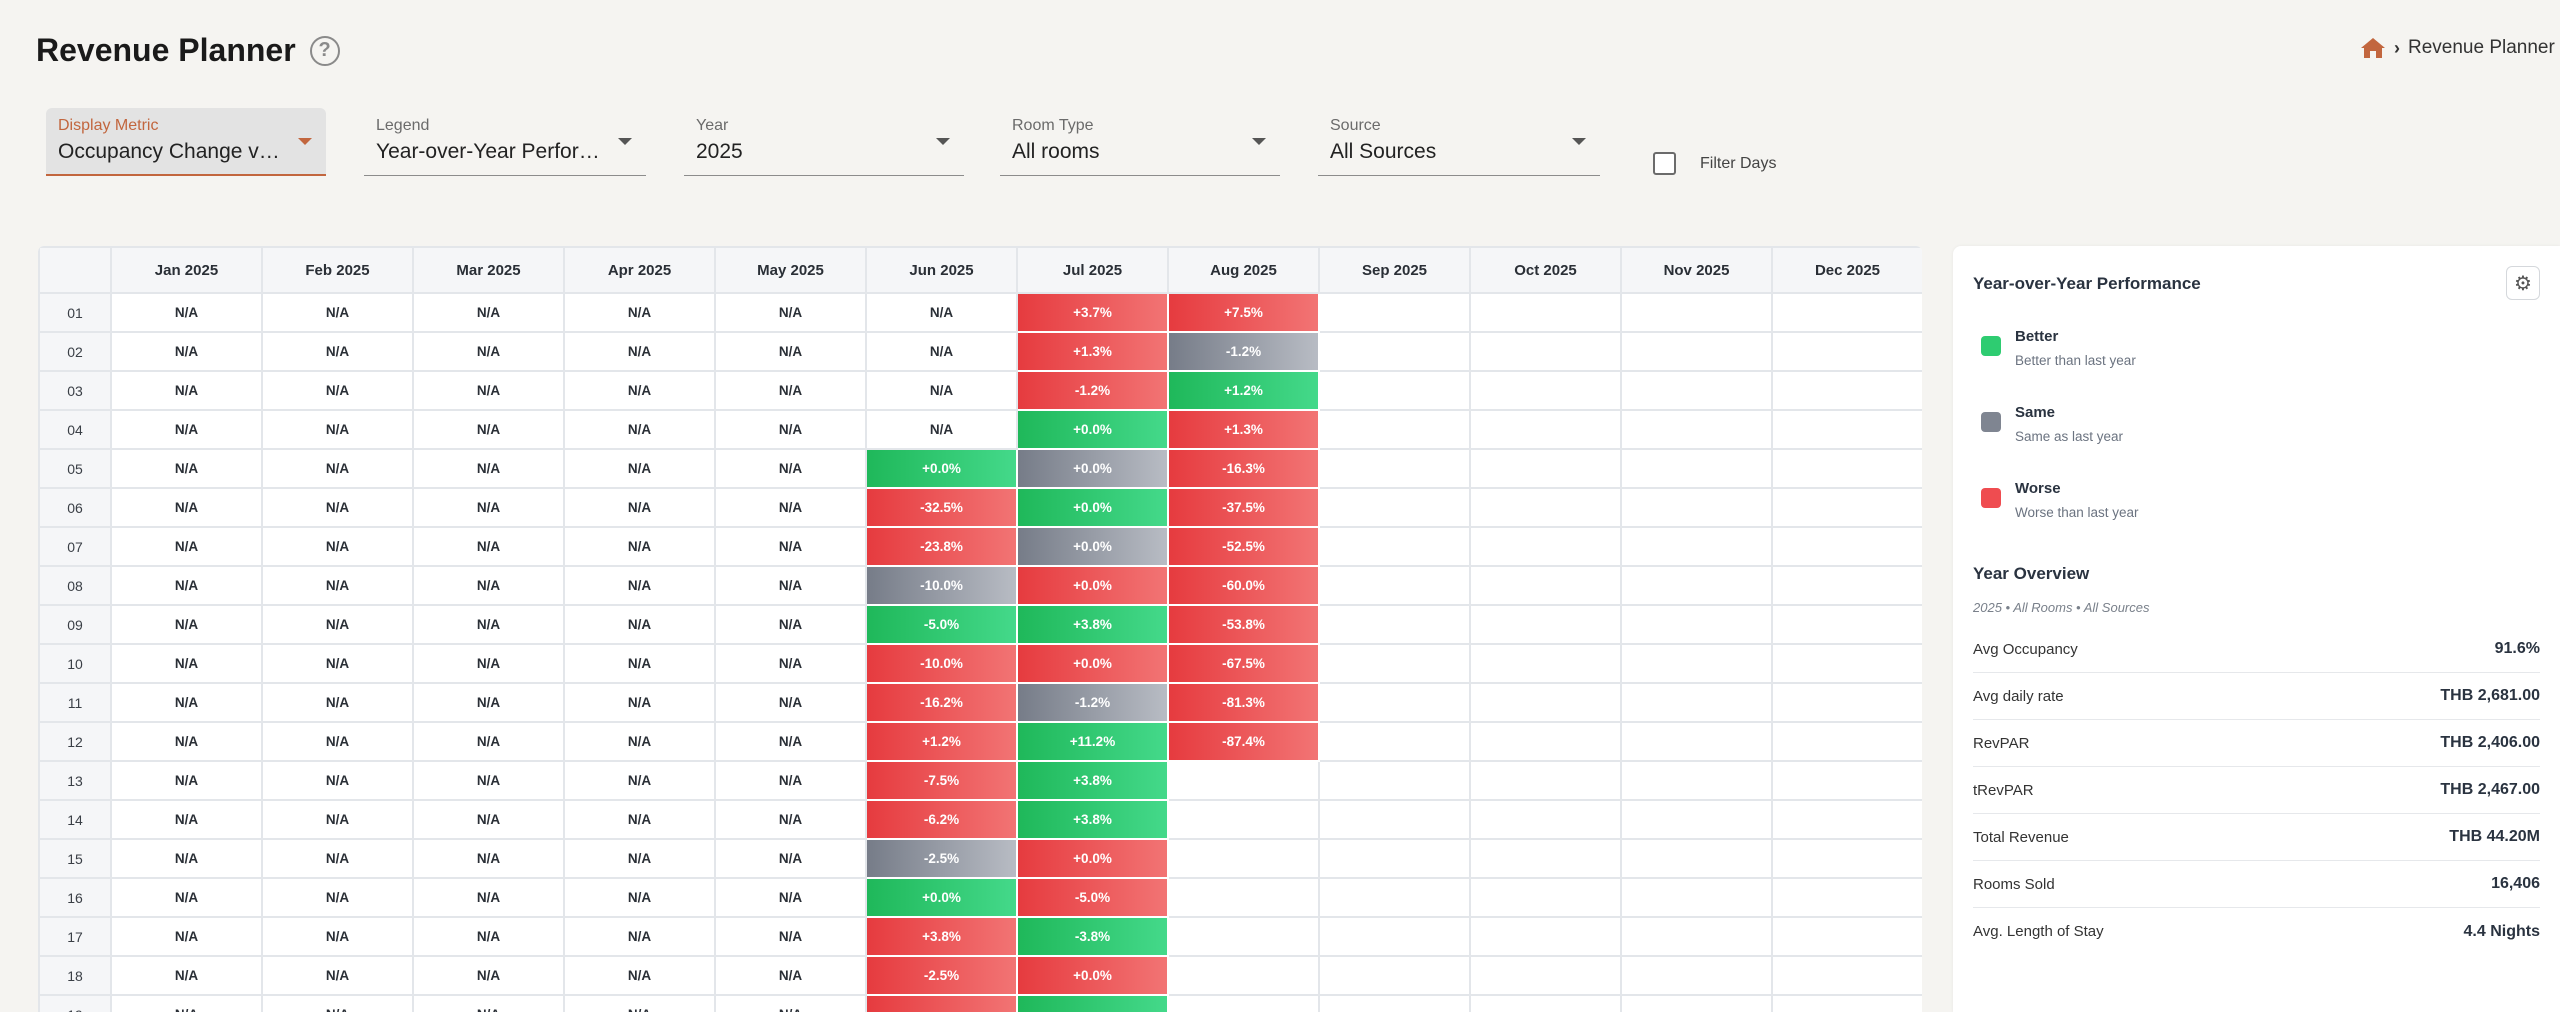  I want to click on grid-cell-worse: -81.3%, so click(1243, 702).